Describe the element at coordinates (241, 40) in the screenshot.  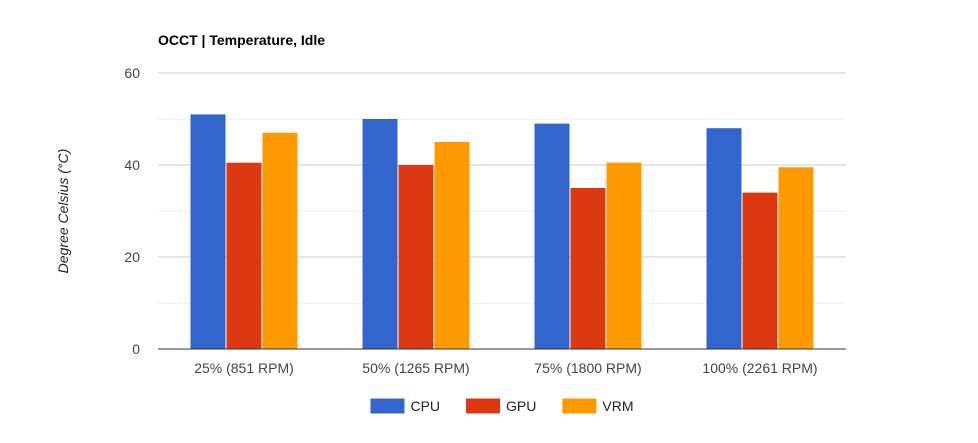
I see `chart-title: OCCT | Temperature, Idle` at that location.